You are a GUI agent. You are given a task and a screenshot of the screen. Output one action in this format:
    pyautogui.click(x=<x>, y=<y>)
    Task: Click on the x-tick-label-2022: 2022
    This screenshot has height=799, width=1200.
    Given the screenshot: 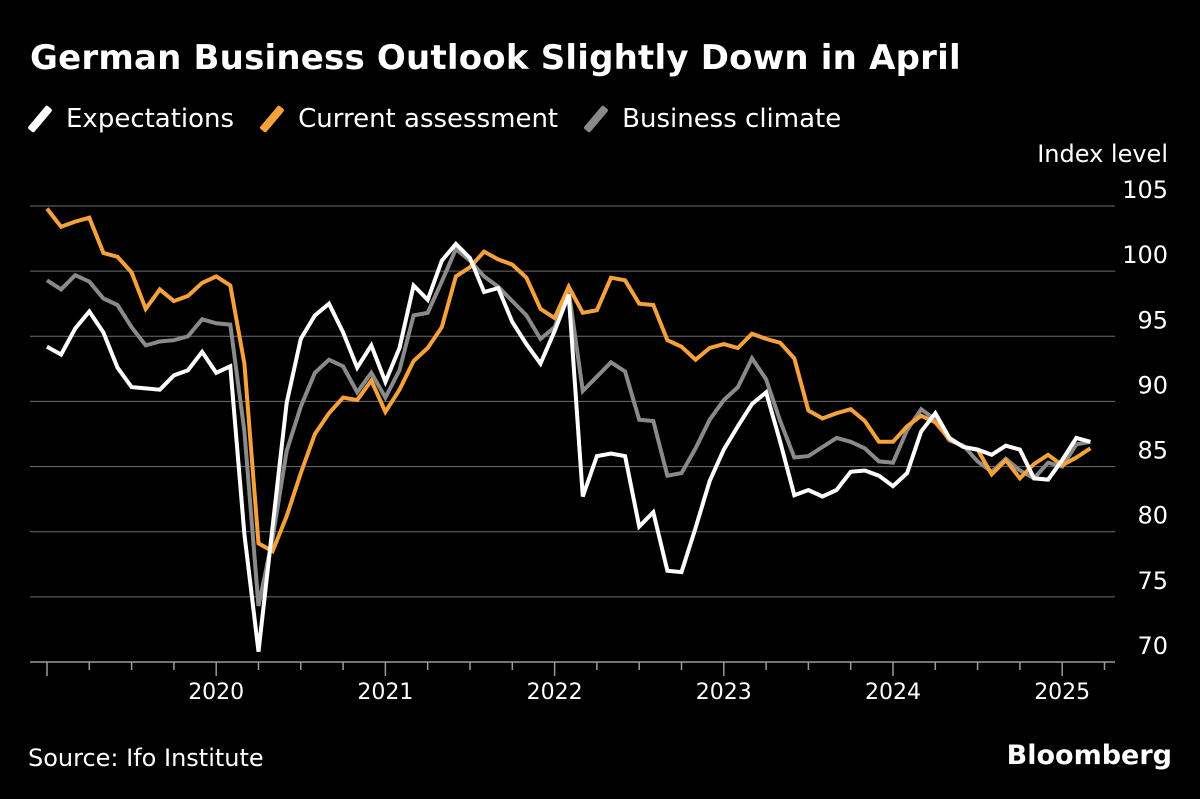 What is the action you would take?
    pyautogui.click(x=555, y=692)
    